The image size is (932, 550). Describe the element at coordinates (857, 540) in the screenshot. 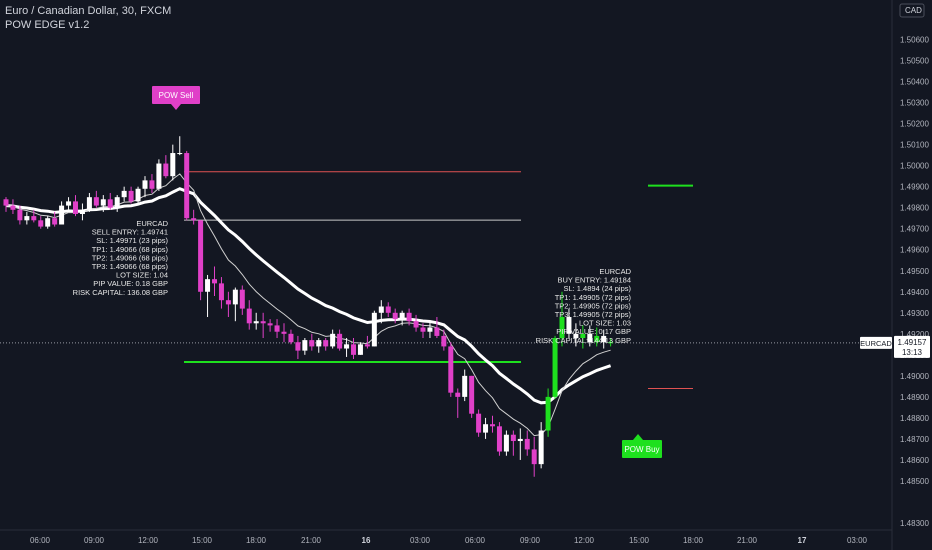

I see `x-tick-label: 03:00` at that location.